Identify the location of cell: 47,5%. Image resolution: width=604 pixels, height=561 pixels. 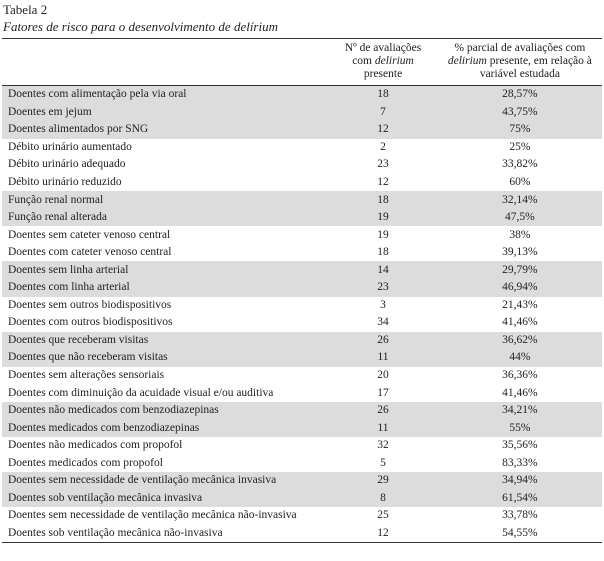
(519, 217).